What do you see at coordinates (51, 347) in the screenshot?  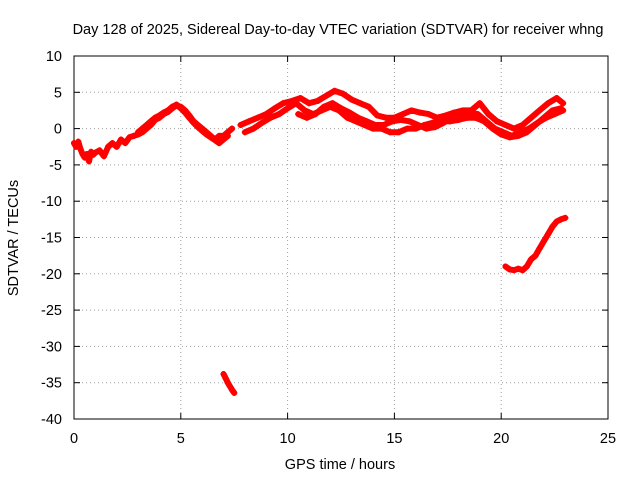 I see `y-tick-label: -30` at bounding box center [51, 347].